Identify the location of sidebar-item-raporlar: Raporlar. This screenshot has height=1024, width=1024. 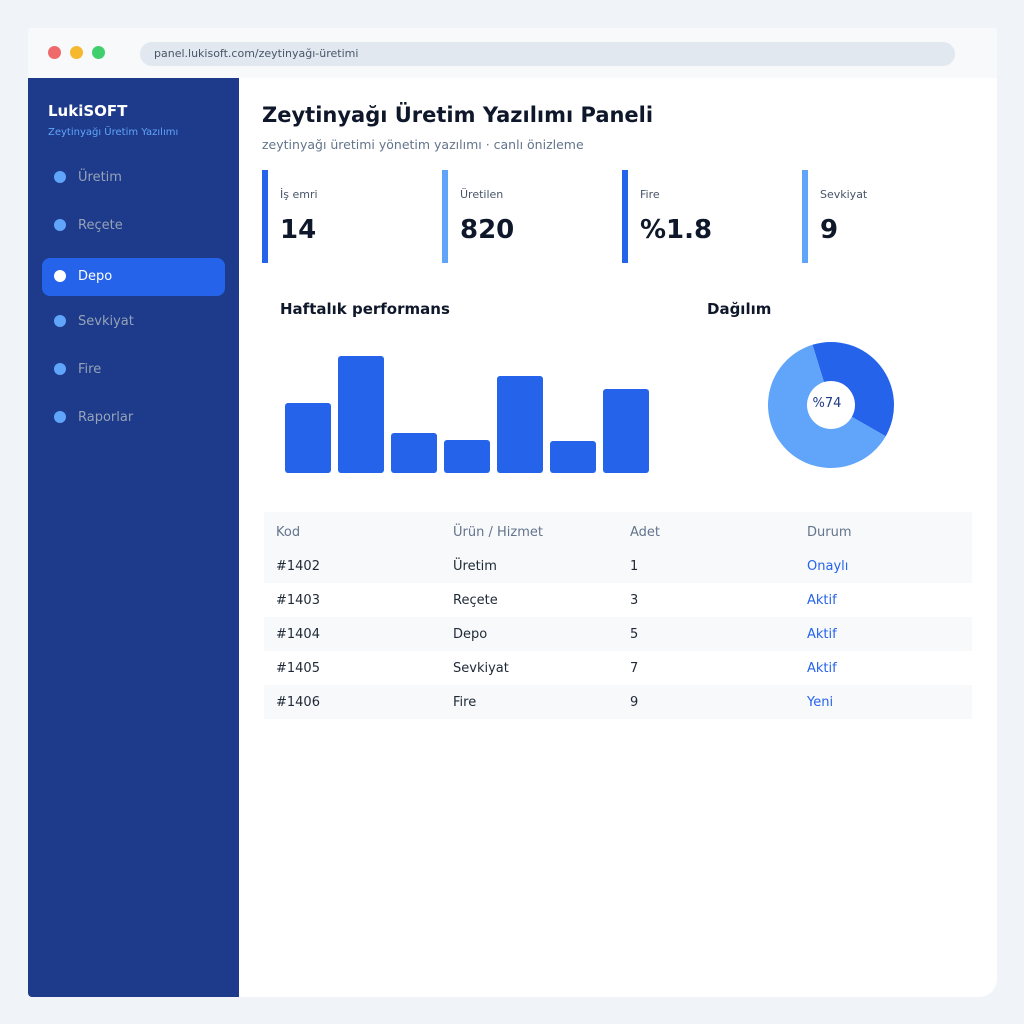
(133, 418).